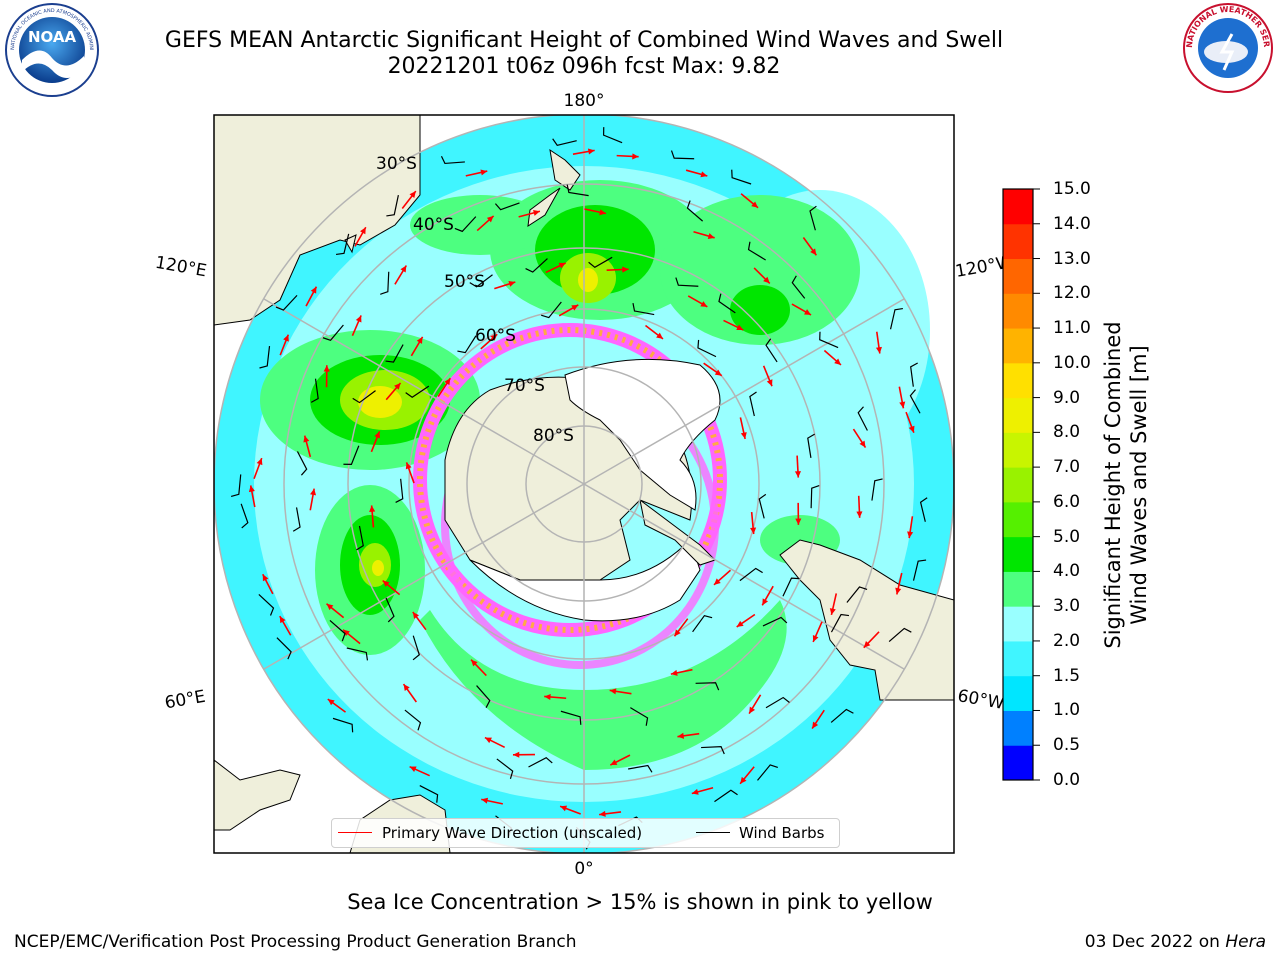 The image size is (1280, 960). Describe the element at coordinates (257, 795) in the screenshot. I see `africa` at that location.